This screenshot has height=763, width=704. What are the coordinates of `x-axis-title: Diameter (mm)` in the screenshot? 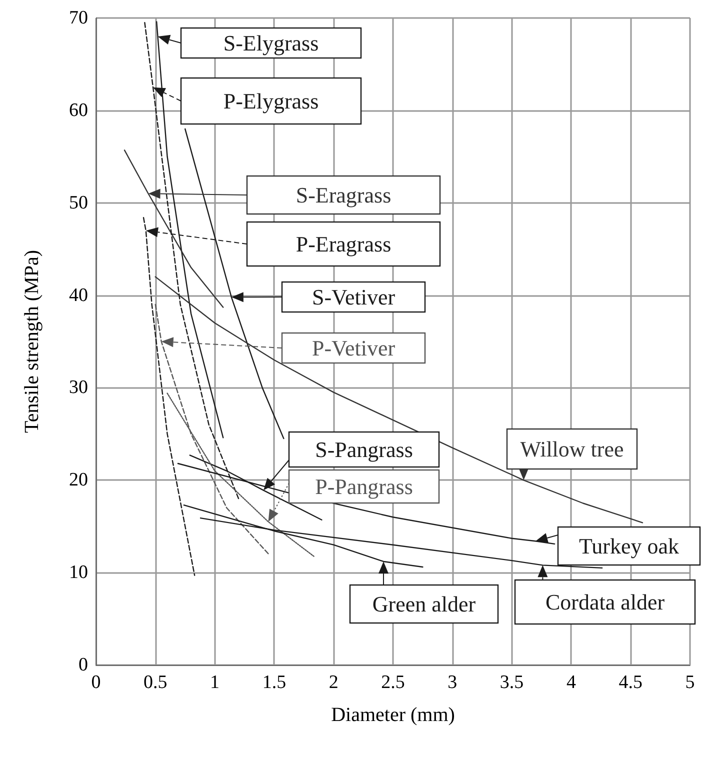 It's located at (393, 715).